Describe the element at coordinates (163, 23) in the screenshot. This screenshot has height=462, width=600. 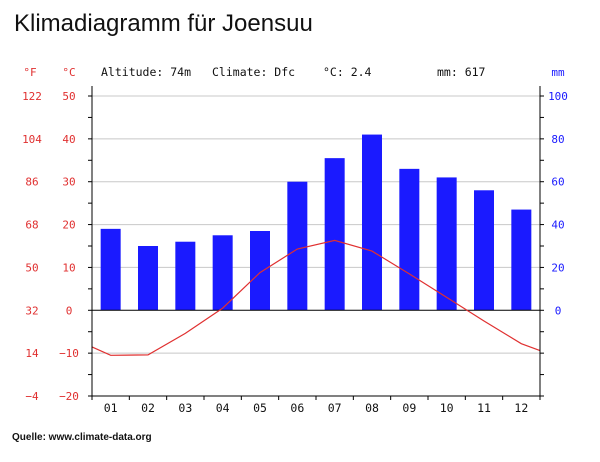
I see `page-title: Klimadiagramm für Joensuu` at that location.